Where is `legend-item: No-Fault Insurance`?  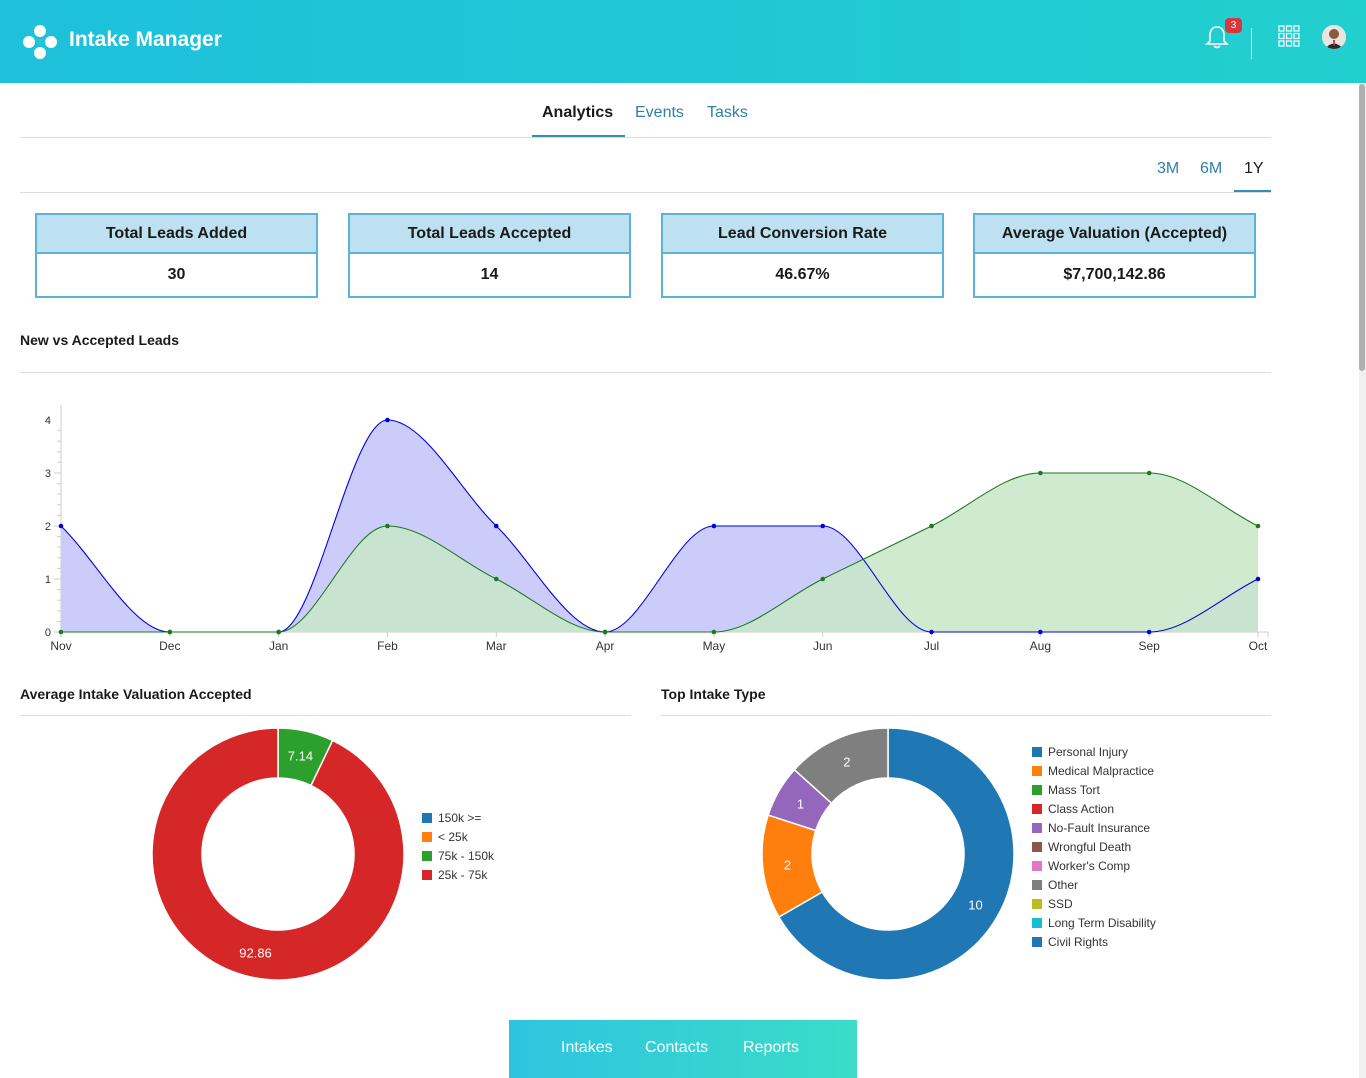
legend-item: No-Fault Insurance is located at coordinates (1094, 827).